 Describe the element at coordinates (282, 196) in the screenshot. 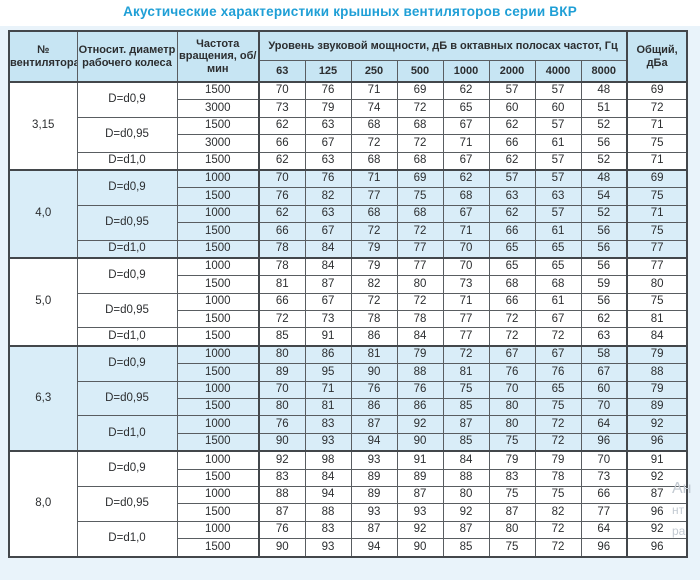

I see `sound-level-cell: 76` at that location.